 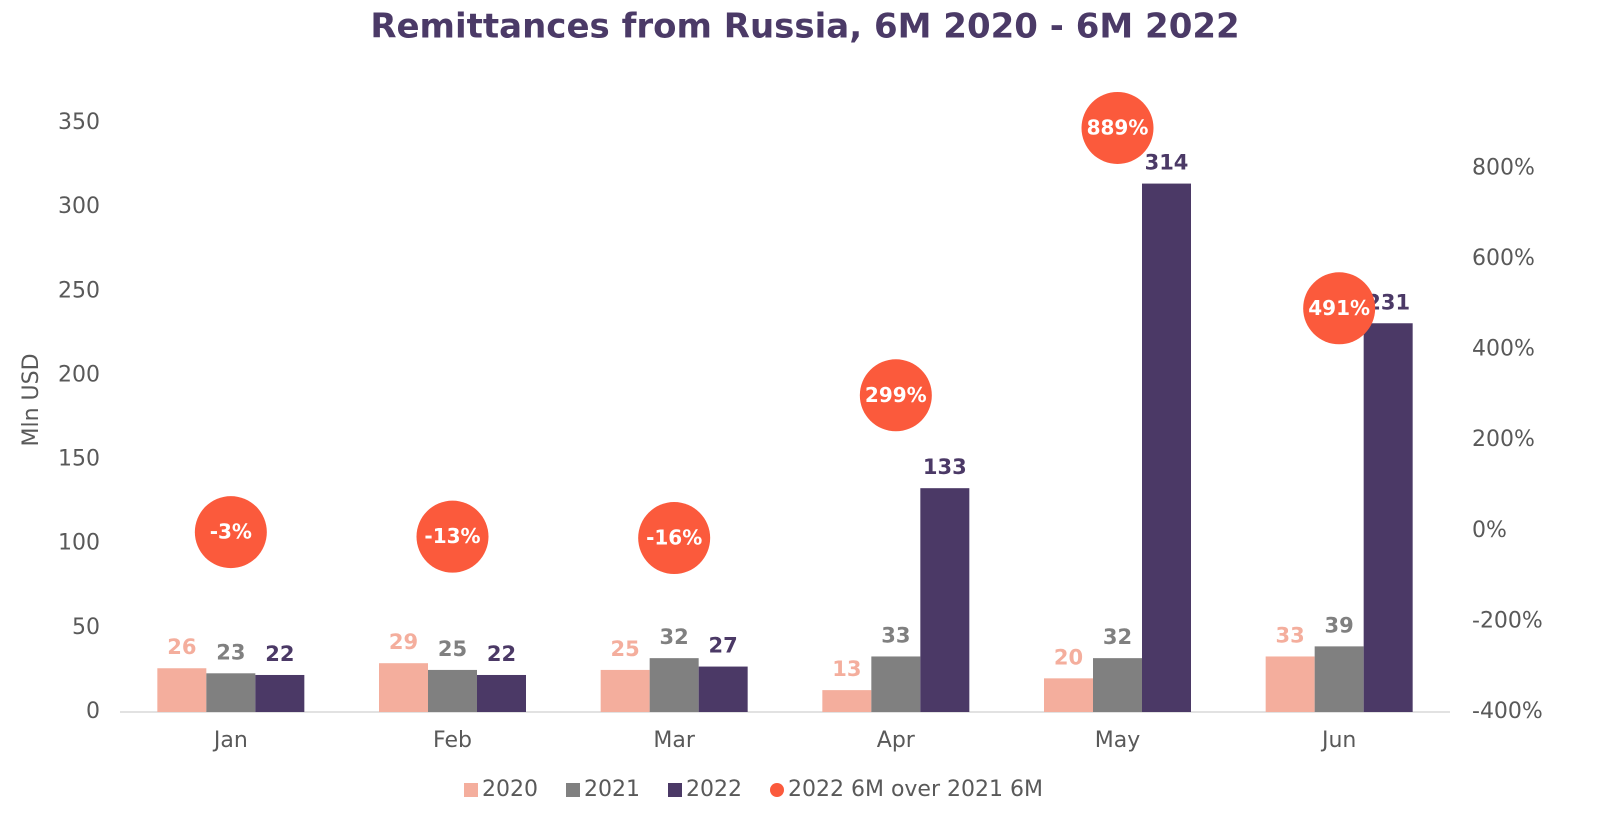 I want to click on legend-label: 2022 6M over 2021 6M, so click(x=915, y=789).